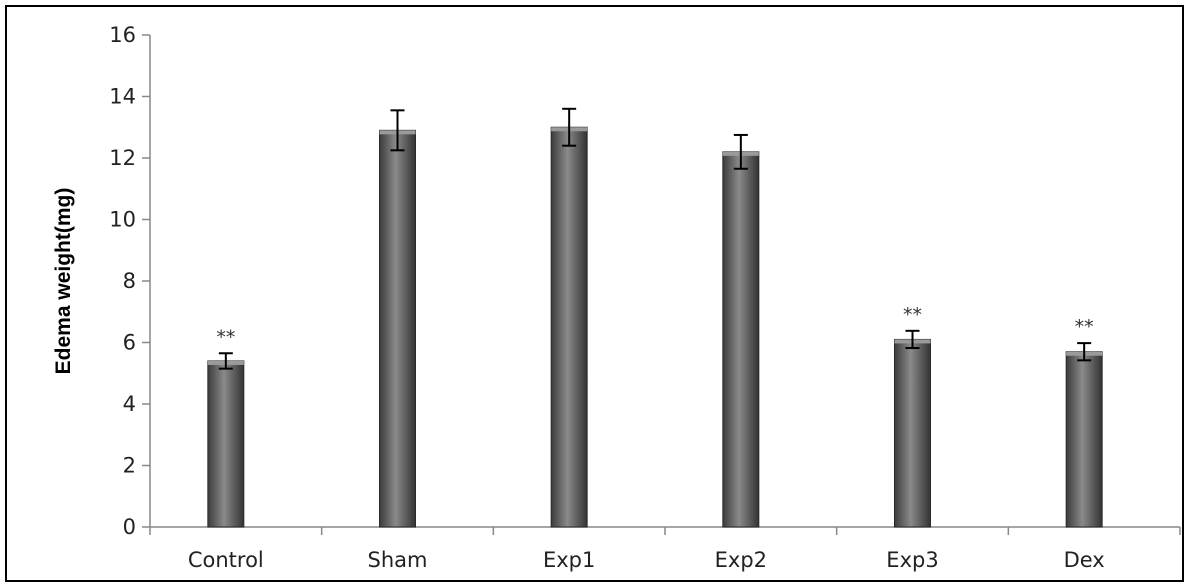 This screenshot has width=1193, height=585. I want to click on y-tick-label: 10, so click(122, 220).